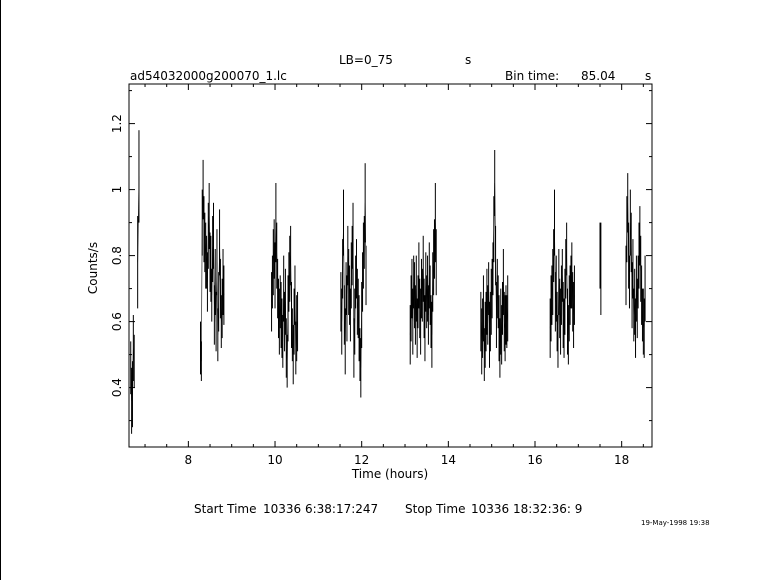  What do you see at coordinates (366, 60) in the screenshot?
I see `source-label: LB=0_75` at bounding box center [366, 60].